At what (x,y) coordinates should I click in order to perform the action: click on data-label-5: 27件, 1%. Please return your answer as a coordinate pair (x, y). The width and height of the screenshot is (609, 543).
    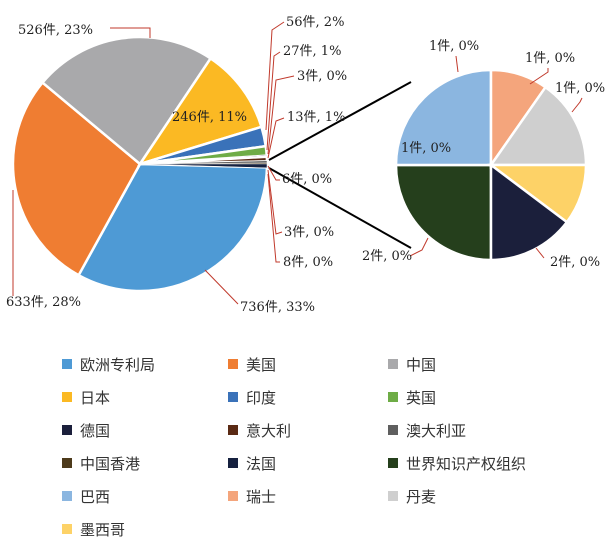
    Looking at the image, I should click on (312, 51).